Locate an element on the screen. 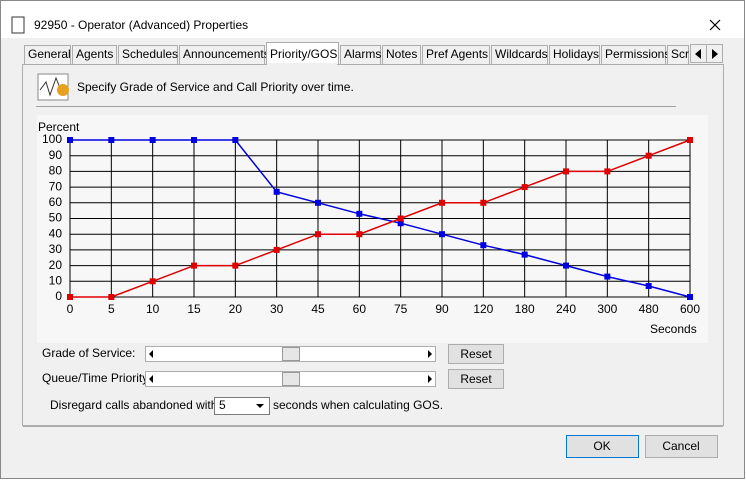 Image resolution: width=746 pixels, height=485 pixels. abandon-suffix: seconds when calculating GOS. is located at coordinates (358, 405).